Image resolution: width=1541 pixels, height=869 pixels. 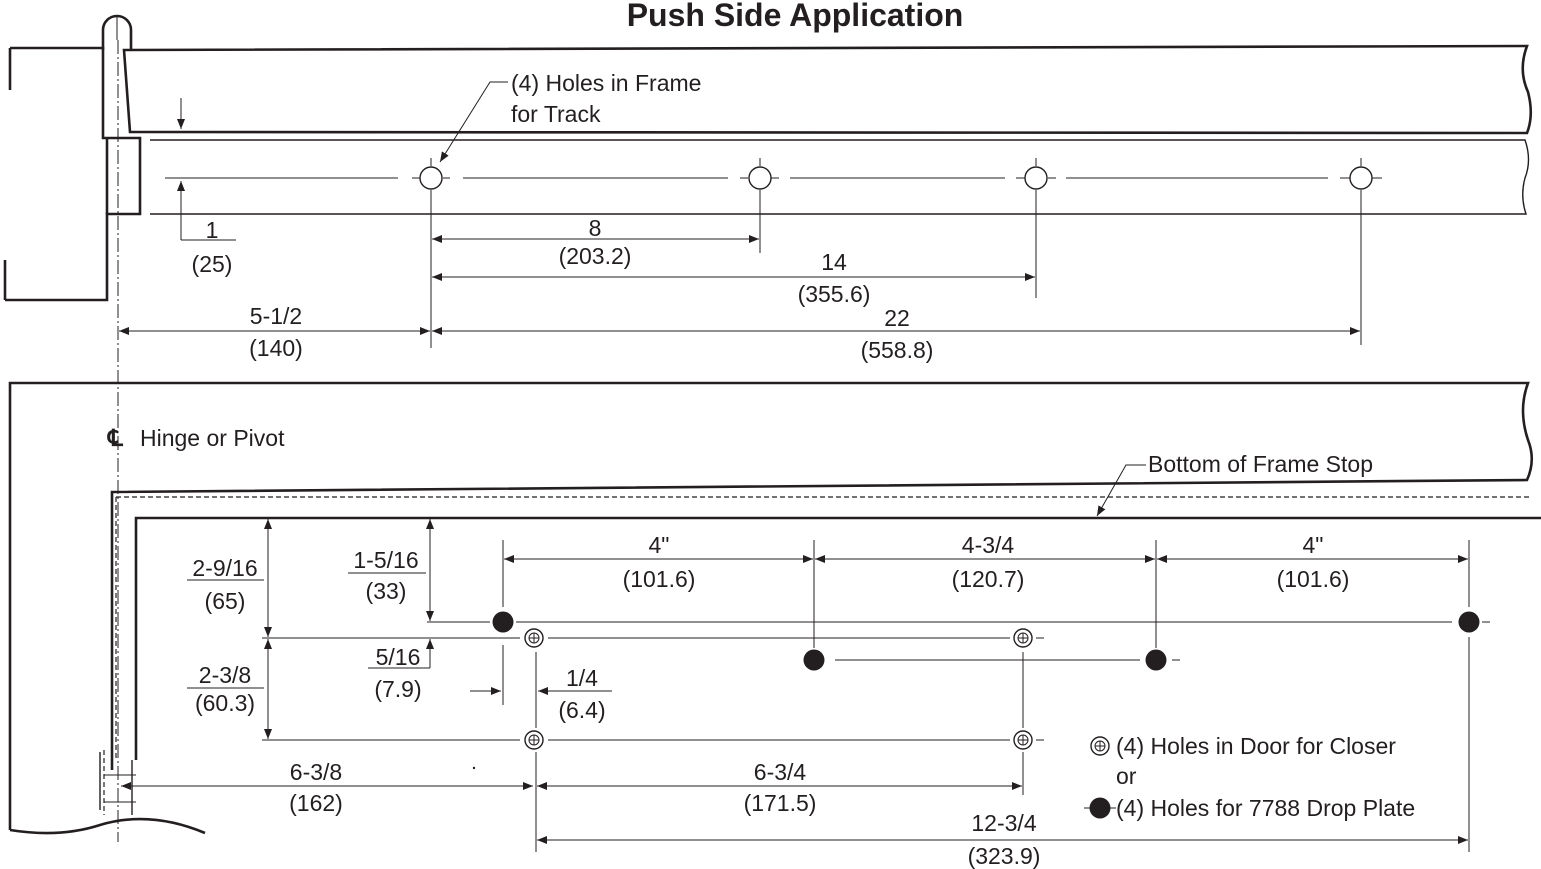 I want to click on dim-22-value: 22, so click(x=897, y=318).